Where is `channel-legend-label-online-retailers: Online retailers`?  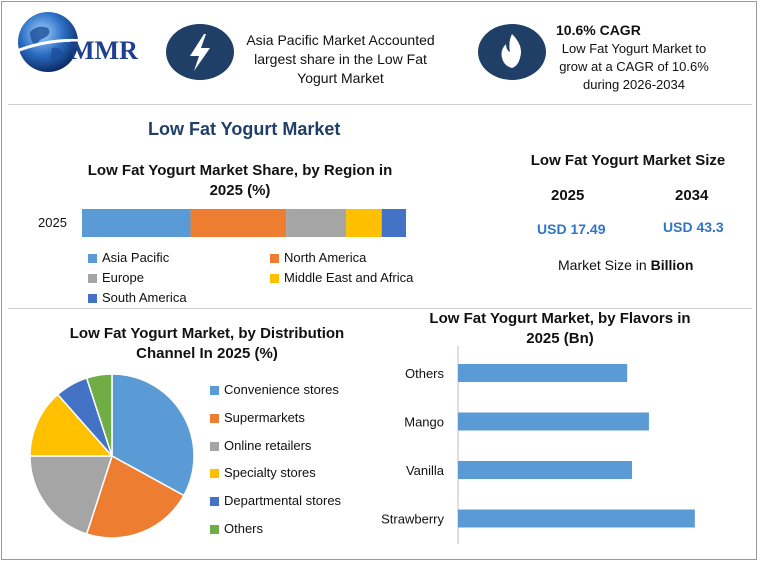
channel-legend-label-online-retailers: Online retailers is located at coordinates (268, 445).